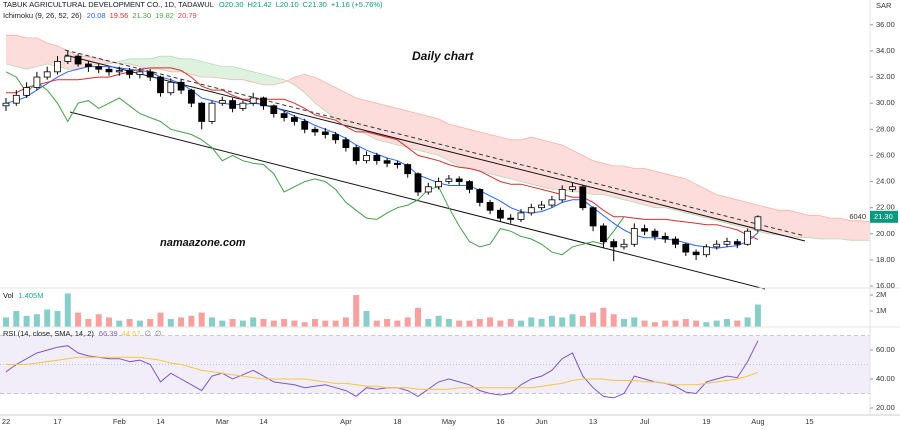 This screenshot has height=430, width=900. What do you see at coordinates (119, 421) in the screenshot?
I see `x-tick-label: Feb` at bounding box center [119, 421].